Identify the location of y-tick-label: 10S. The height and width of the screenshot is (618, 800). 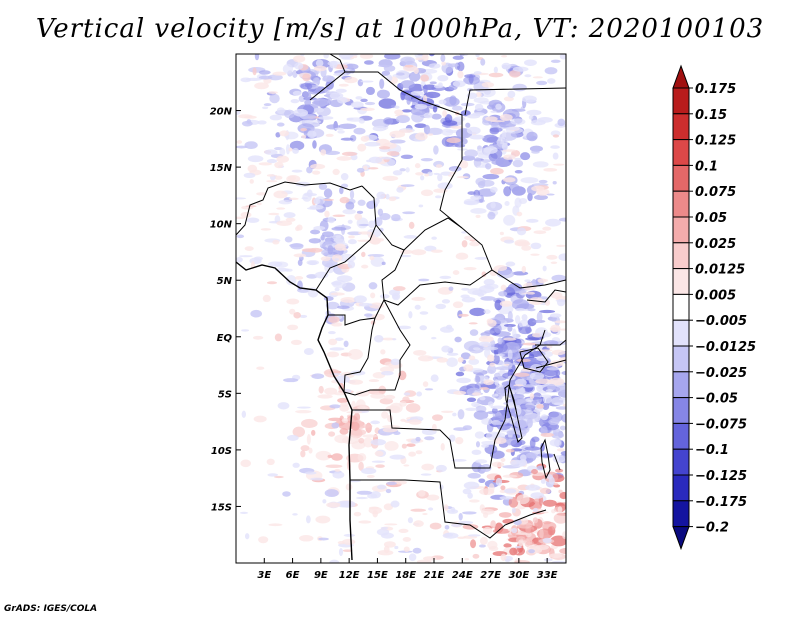
(221, 451).